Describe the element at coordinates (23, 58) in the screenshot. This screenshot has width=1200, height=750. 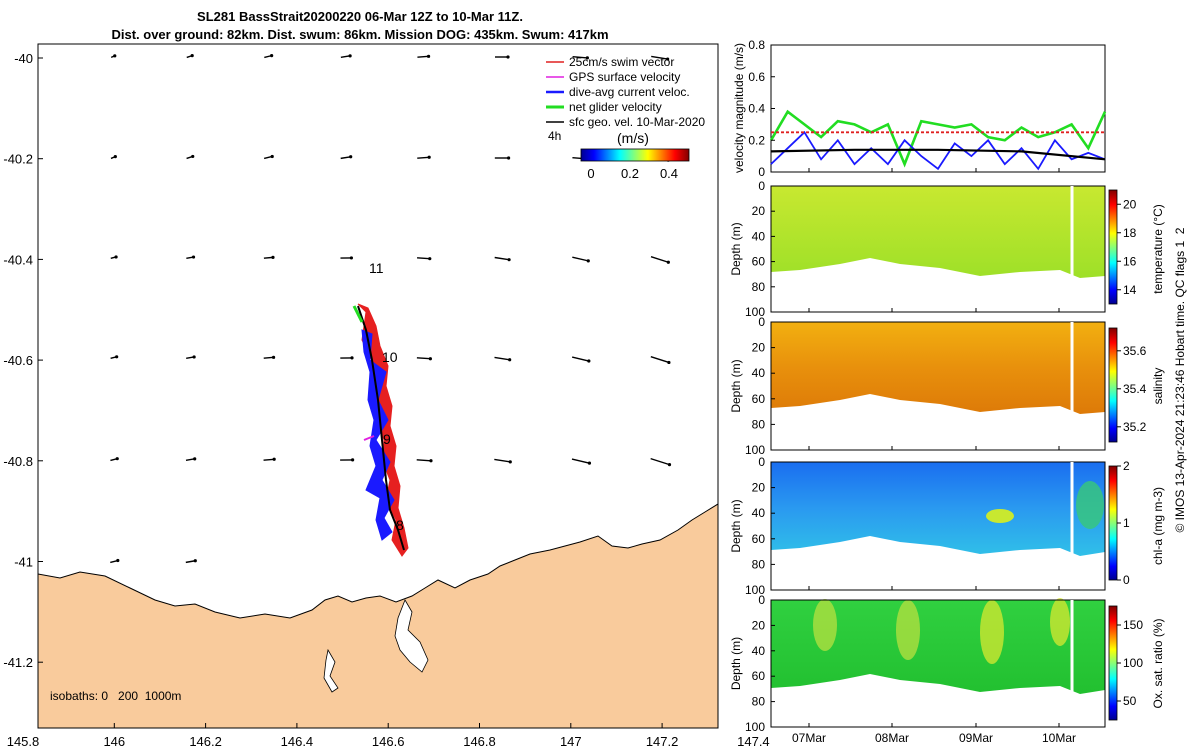
I see `map-y-tick-label: -40` at that location.